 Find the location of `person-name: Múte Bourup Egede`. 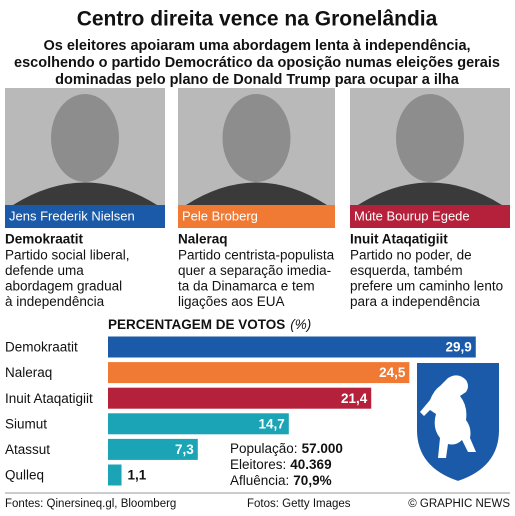

person-name: Múte Bourup Egede is located at coordinates (412, 215).